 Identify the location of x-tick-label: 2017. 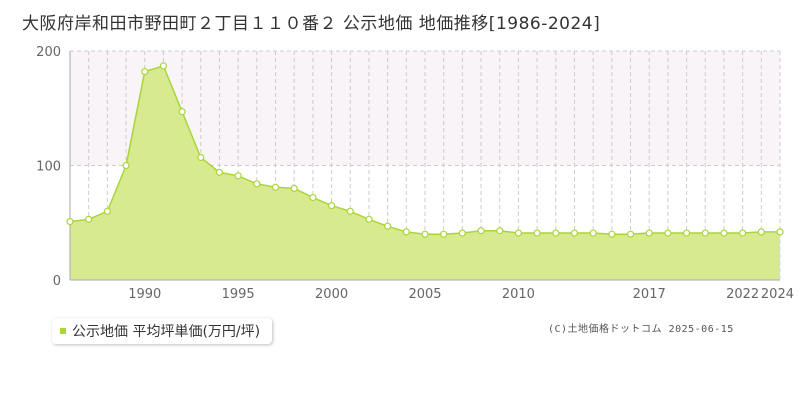
(649, 294).